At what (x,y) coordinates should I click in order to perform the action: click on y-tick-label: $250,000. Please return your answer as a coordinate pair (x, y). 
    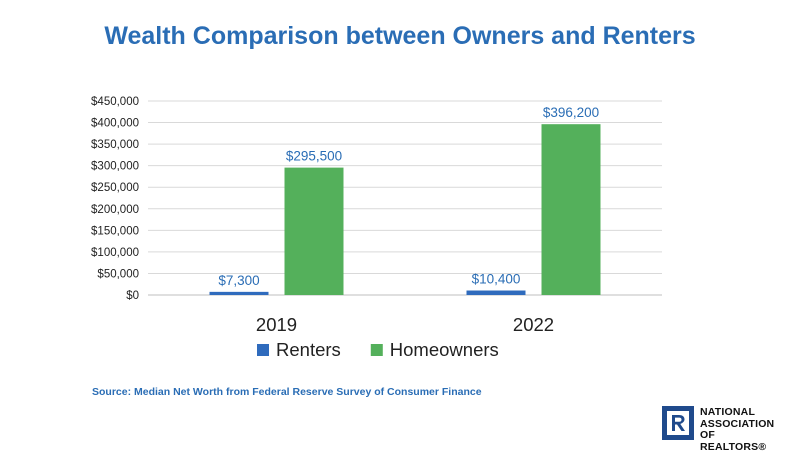
    Looking at the image, I should click on (115, 188).